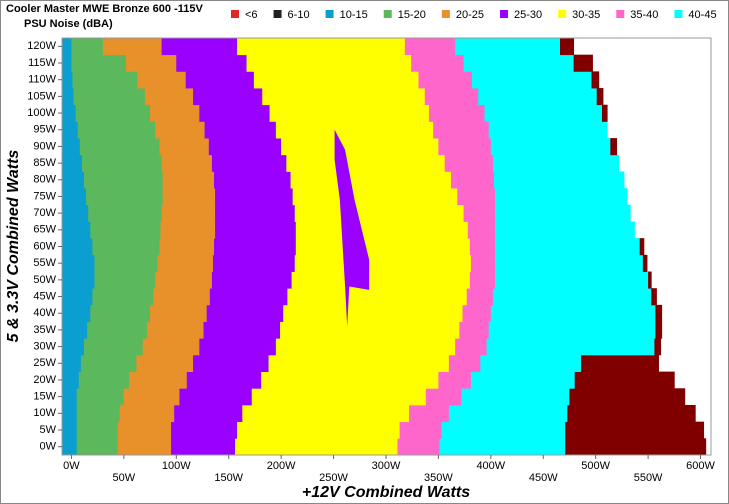 The width and height of the screenshot is (729, 504). I want to click on x-tick-label: 150W, so click(228, 478).